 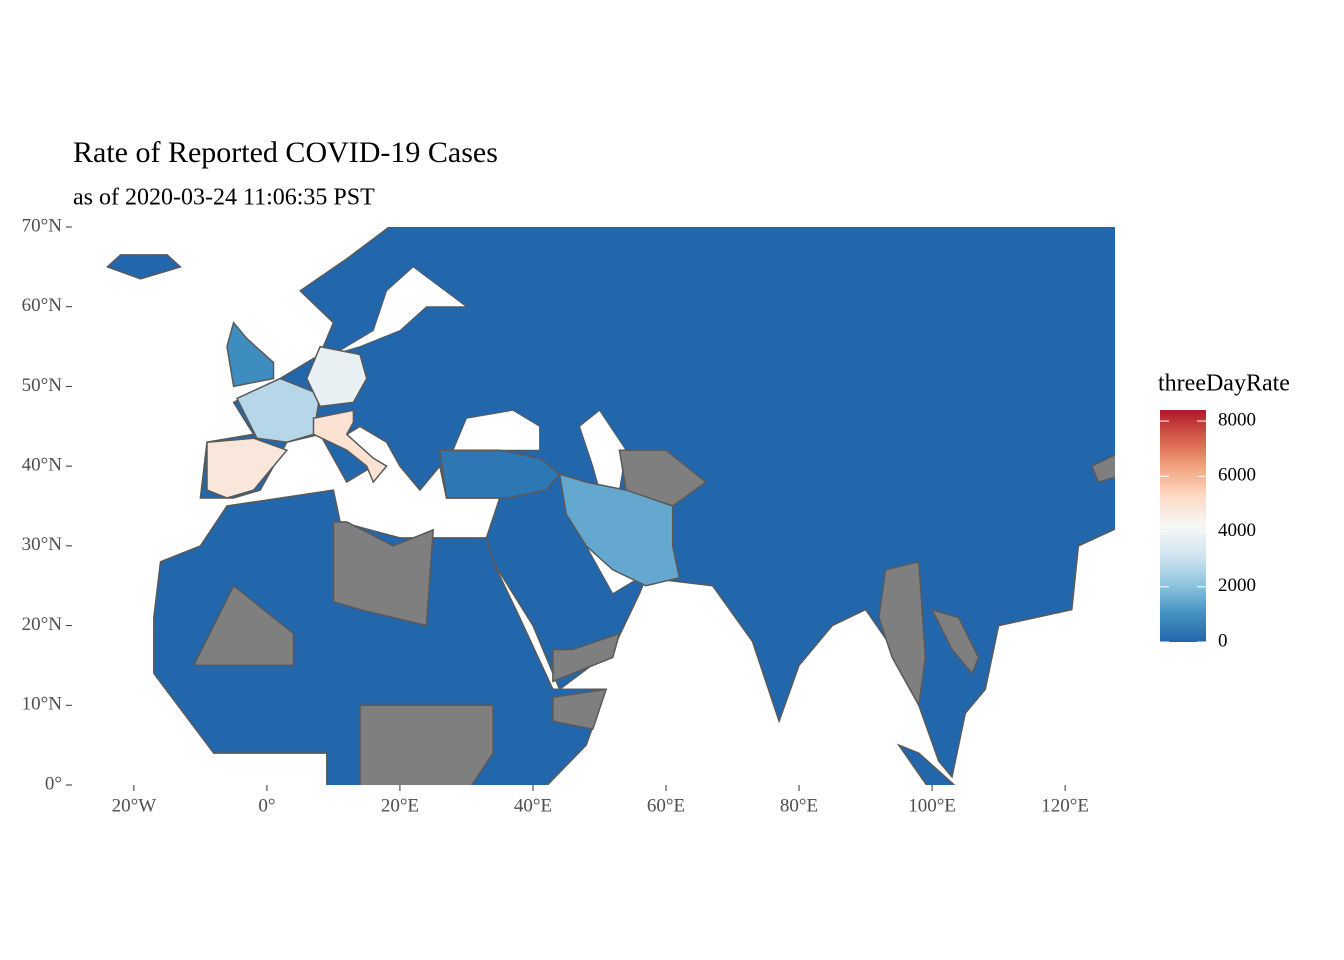 What do you see at coordinates (42, 544) in the screenshot?
I see `y-tick-label: 30°N` at bounding box center [42, 544].